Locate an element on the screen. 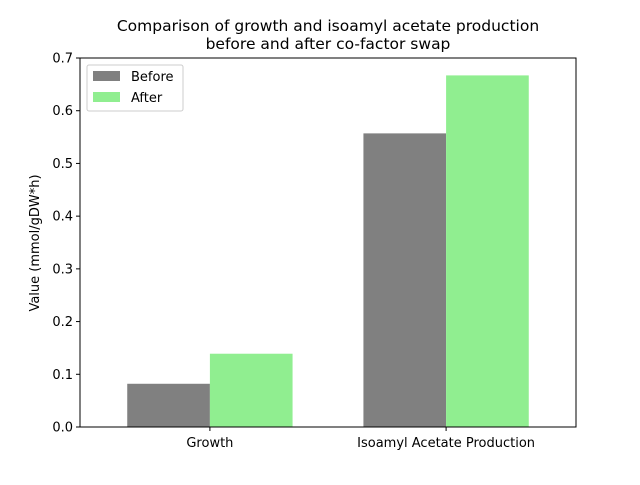  x-axis: Growth Isoamyl Acetate Production is located at coordinates (360, 439).